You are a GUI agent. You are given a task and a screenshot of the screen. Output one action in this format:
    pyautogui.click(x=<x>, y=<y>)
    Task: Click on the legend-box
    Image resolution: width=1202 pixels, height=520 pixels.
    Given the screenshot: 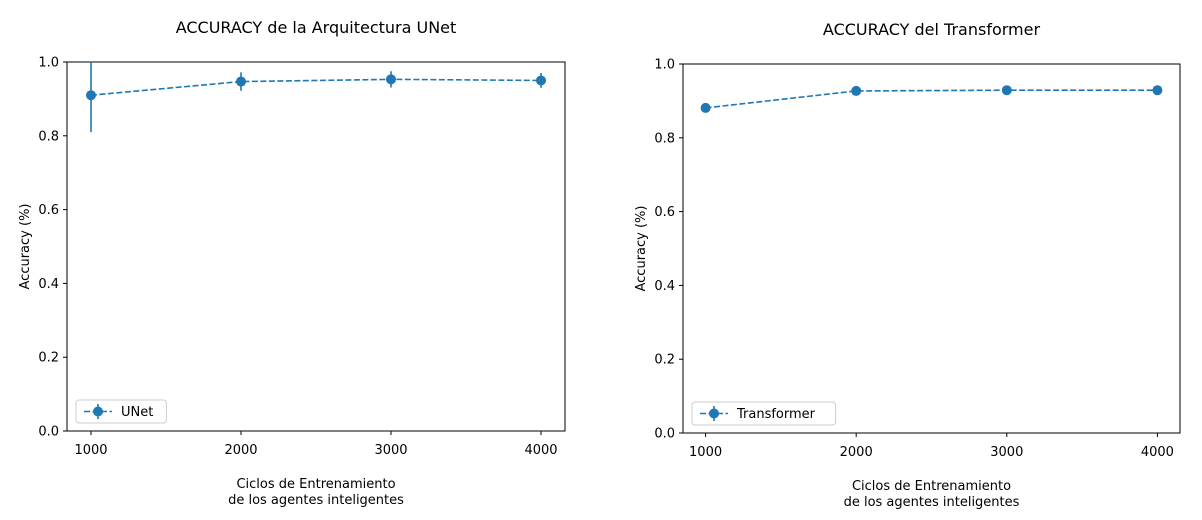 What is the action you would take?
    pyautogui.click(x=764, y=413)
    